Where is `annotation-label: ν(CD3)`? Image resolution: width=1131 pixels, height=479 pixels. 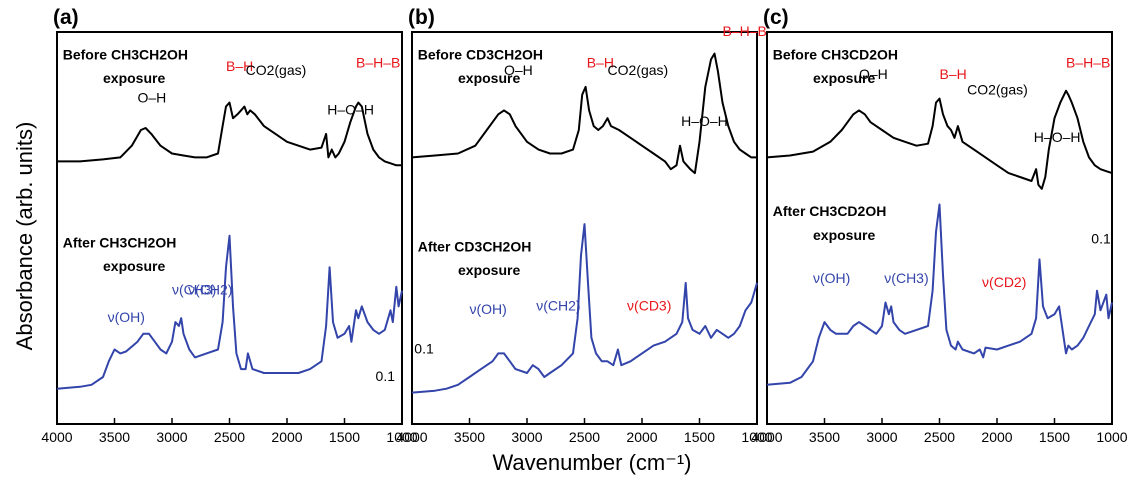
annotation-label: ν(CD3) is located at coordinates (649, 305).